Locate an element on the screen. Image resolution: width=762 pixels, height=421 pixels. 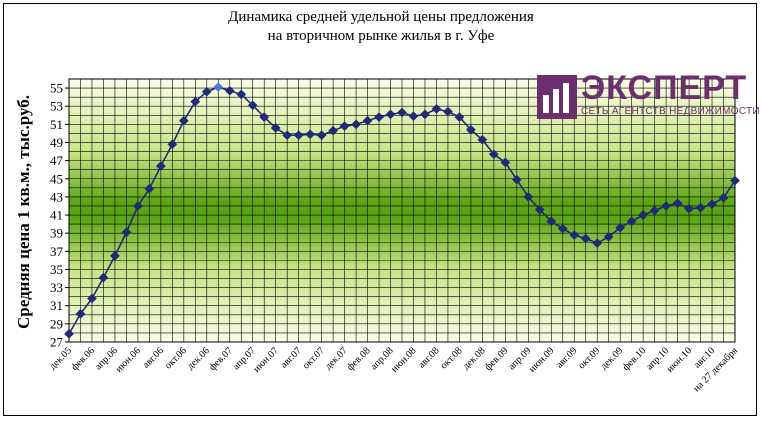
y-tick-label: 29 is located at coordinates (56, 323).